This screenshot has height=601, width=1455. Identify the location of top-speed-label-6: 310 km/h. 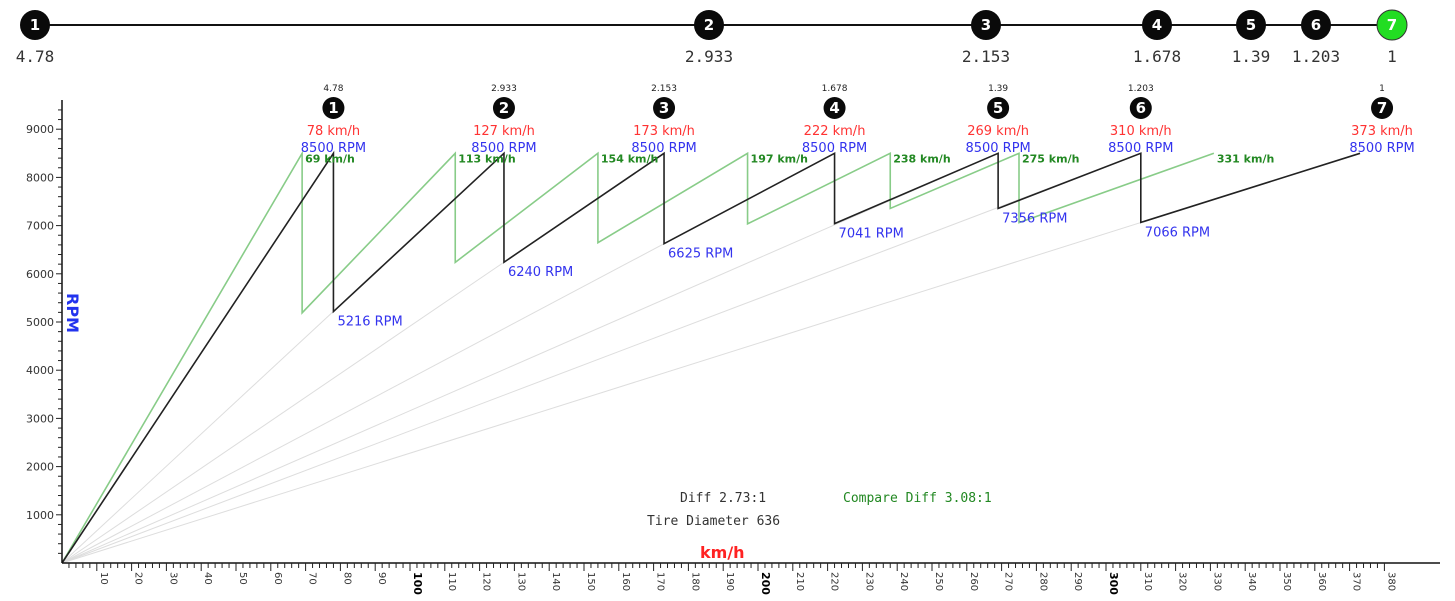
(1141, 131).